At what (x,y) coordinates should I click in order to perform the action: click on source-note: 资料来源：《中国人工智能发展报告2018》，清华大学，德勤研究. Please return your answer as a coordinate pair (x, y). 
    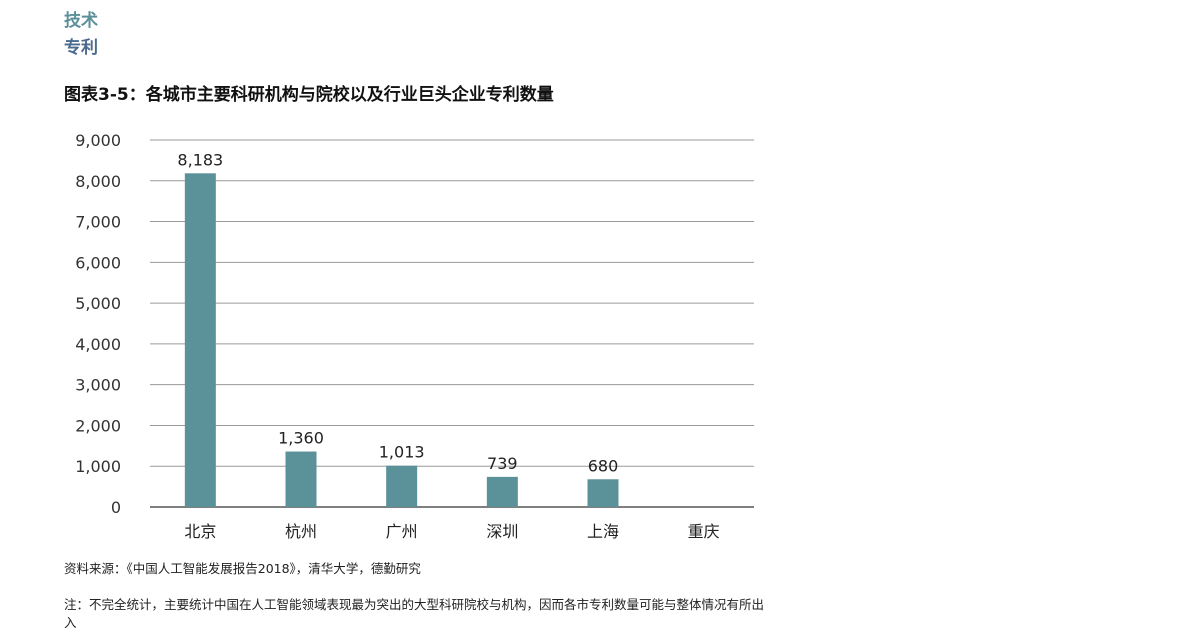
    Looking at the image, I should click on (242, 568).